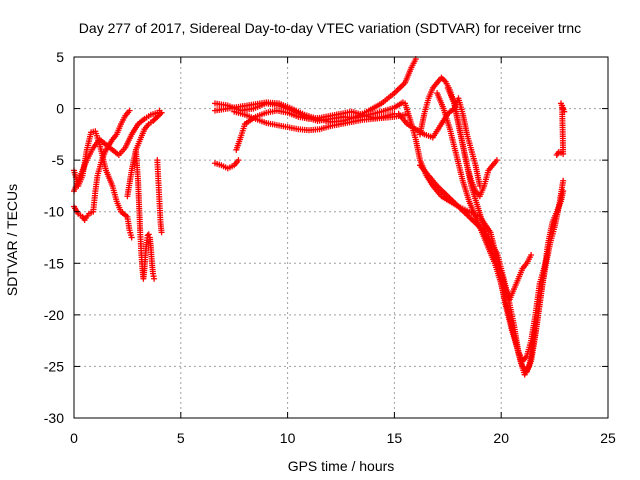 The width and height of the screenshot is (640, 480). Describe the element at coordinates (60, 57) in the screenshot. I see `y-tick-label: 5` at that location.